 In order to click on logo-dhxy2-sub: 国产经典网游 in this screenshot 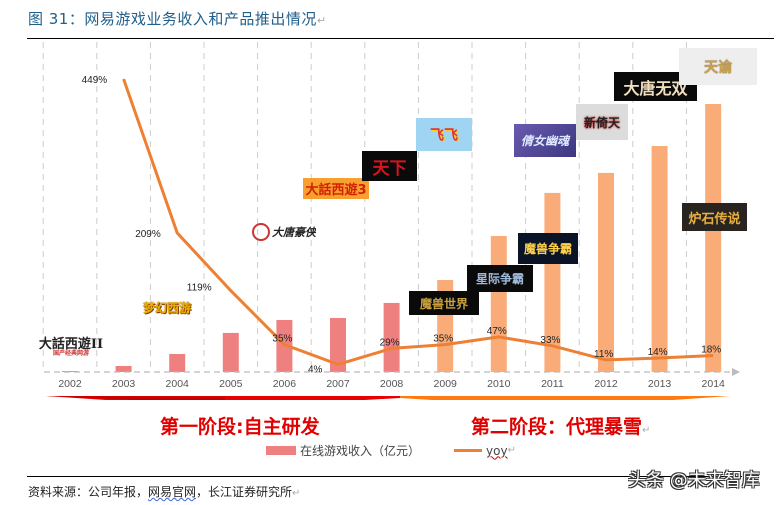, I will do `click(70, 353)`.